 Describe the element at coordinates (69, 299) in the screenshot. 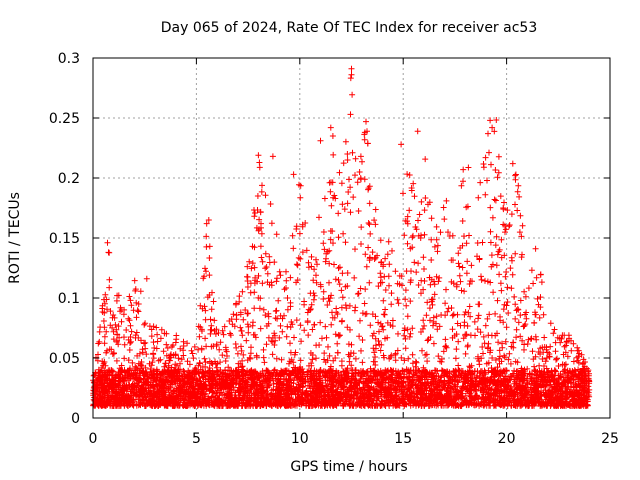

I see `y-tick-label: 0.1` at that location.